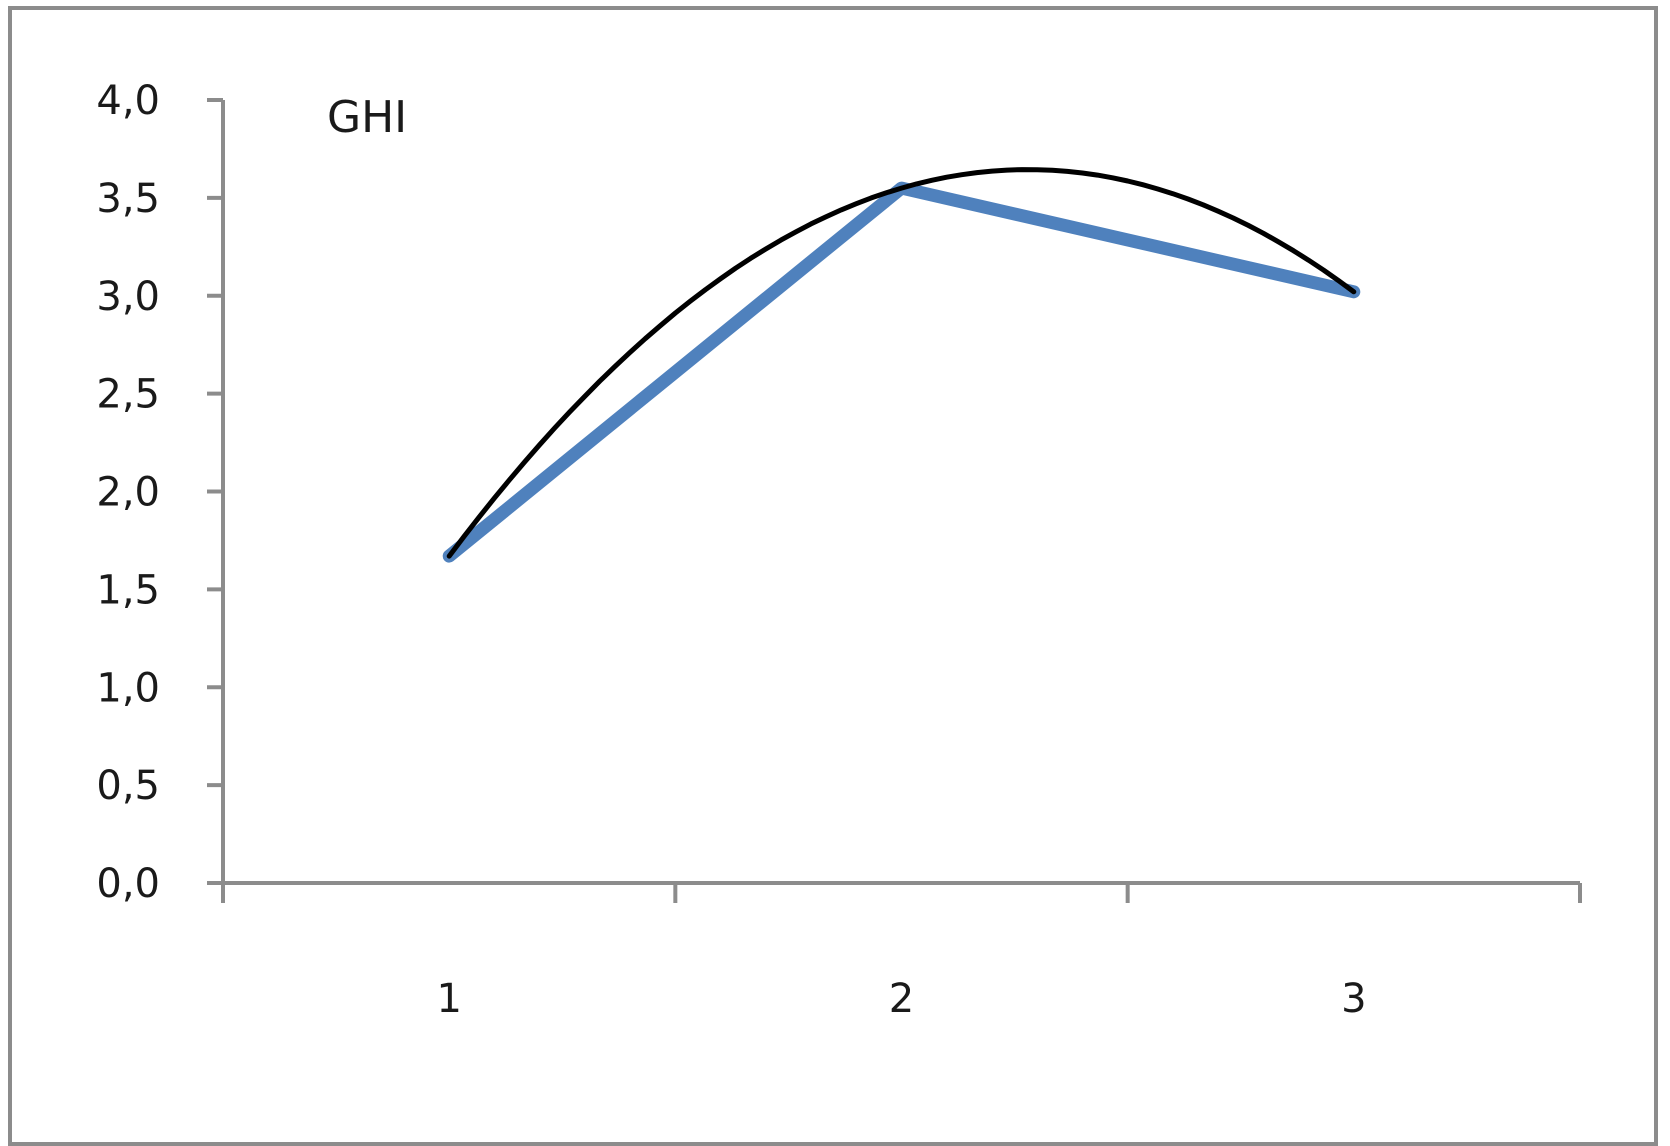 The height and width of the screenshot is (1146, 1670). What do you see at coordinates (128, 199) in the screenshot?
I see `y-tick-label: 3,5` at bounding box center [128, 199].